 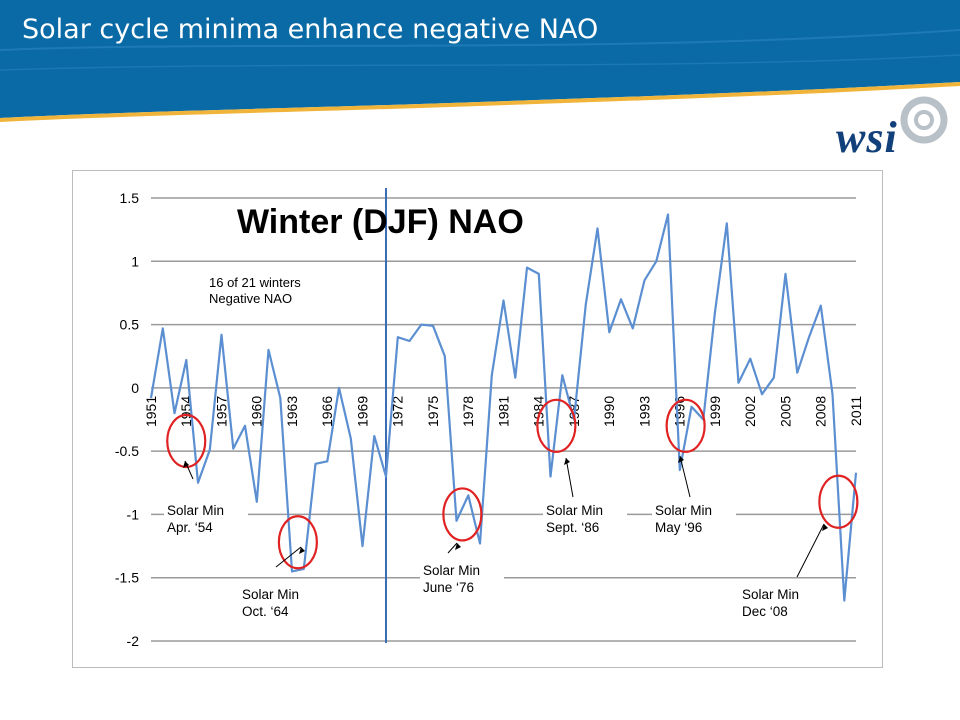 I want to click on y-tick-label: -1, so click(x=133, y=514).